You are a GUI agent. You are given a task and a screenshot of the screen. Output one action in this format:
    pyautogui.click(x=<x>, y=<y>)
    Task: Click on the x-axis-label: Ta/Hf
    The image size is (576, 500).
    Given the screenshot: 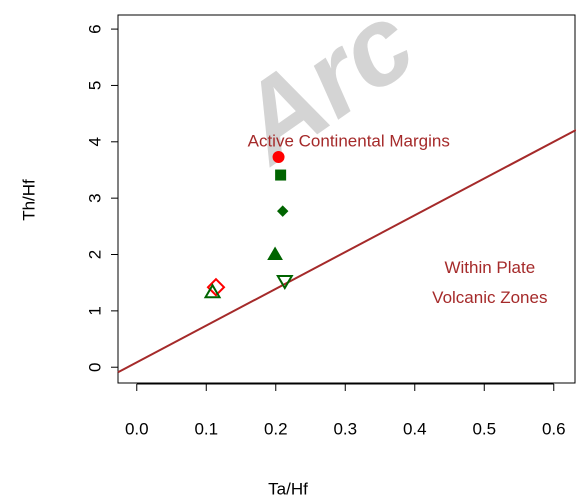 What is the action you would take?
    pyautogui.click(x=288, y=488)
    